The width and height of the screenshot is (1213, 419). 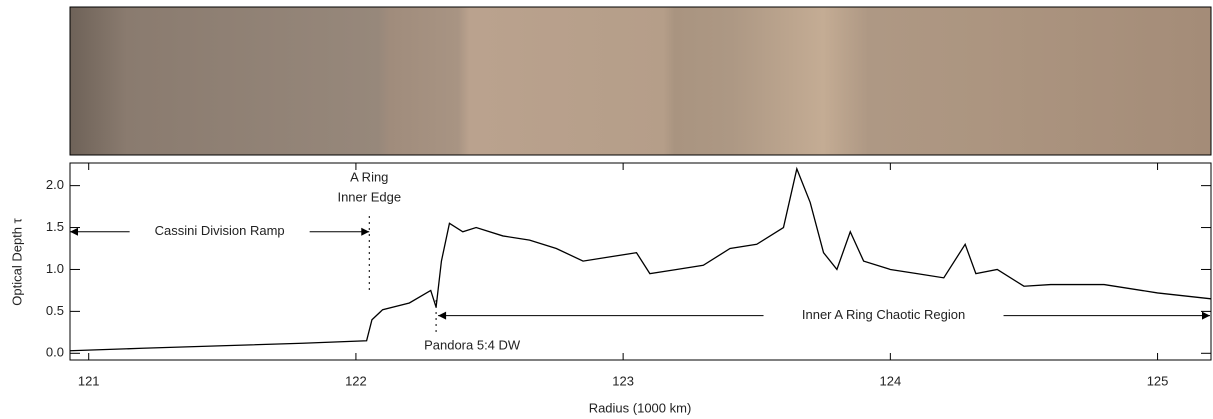 What do you see at coordinates (623, 380) in the screenshot?
I see `x-tick-label: 123` at bounding box center [623, 380].